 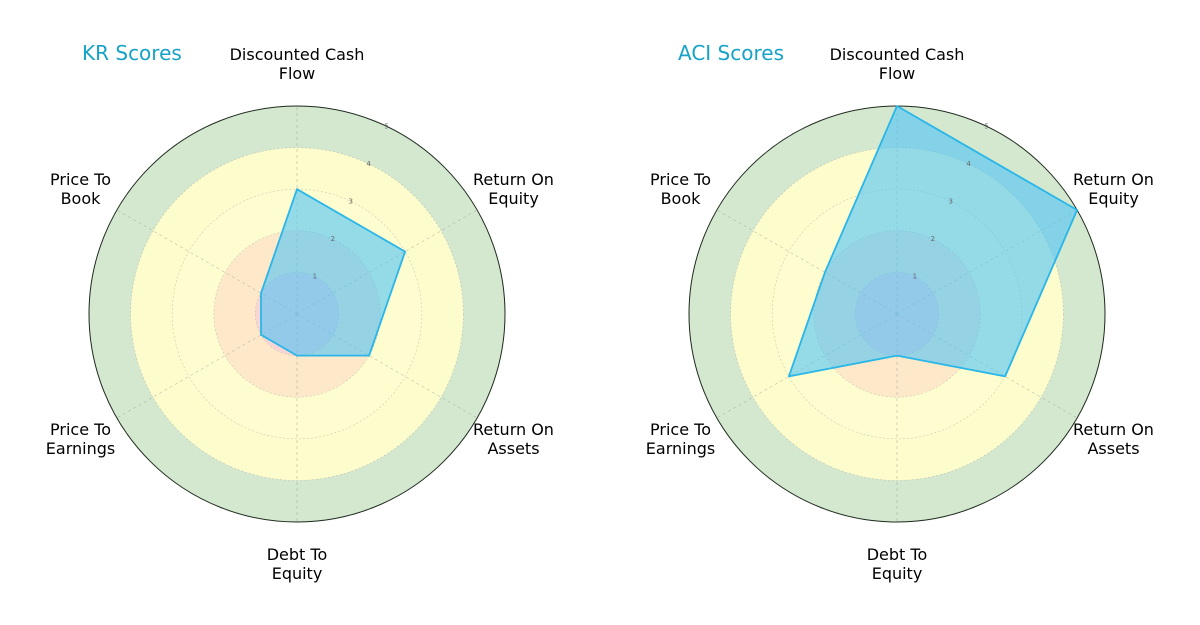 What do you see at coordinates (731, 53) in the screenshot?
I see `aci-chart-title: ACI Scores` at bounding box center [731, 53].